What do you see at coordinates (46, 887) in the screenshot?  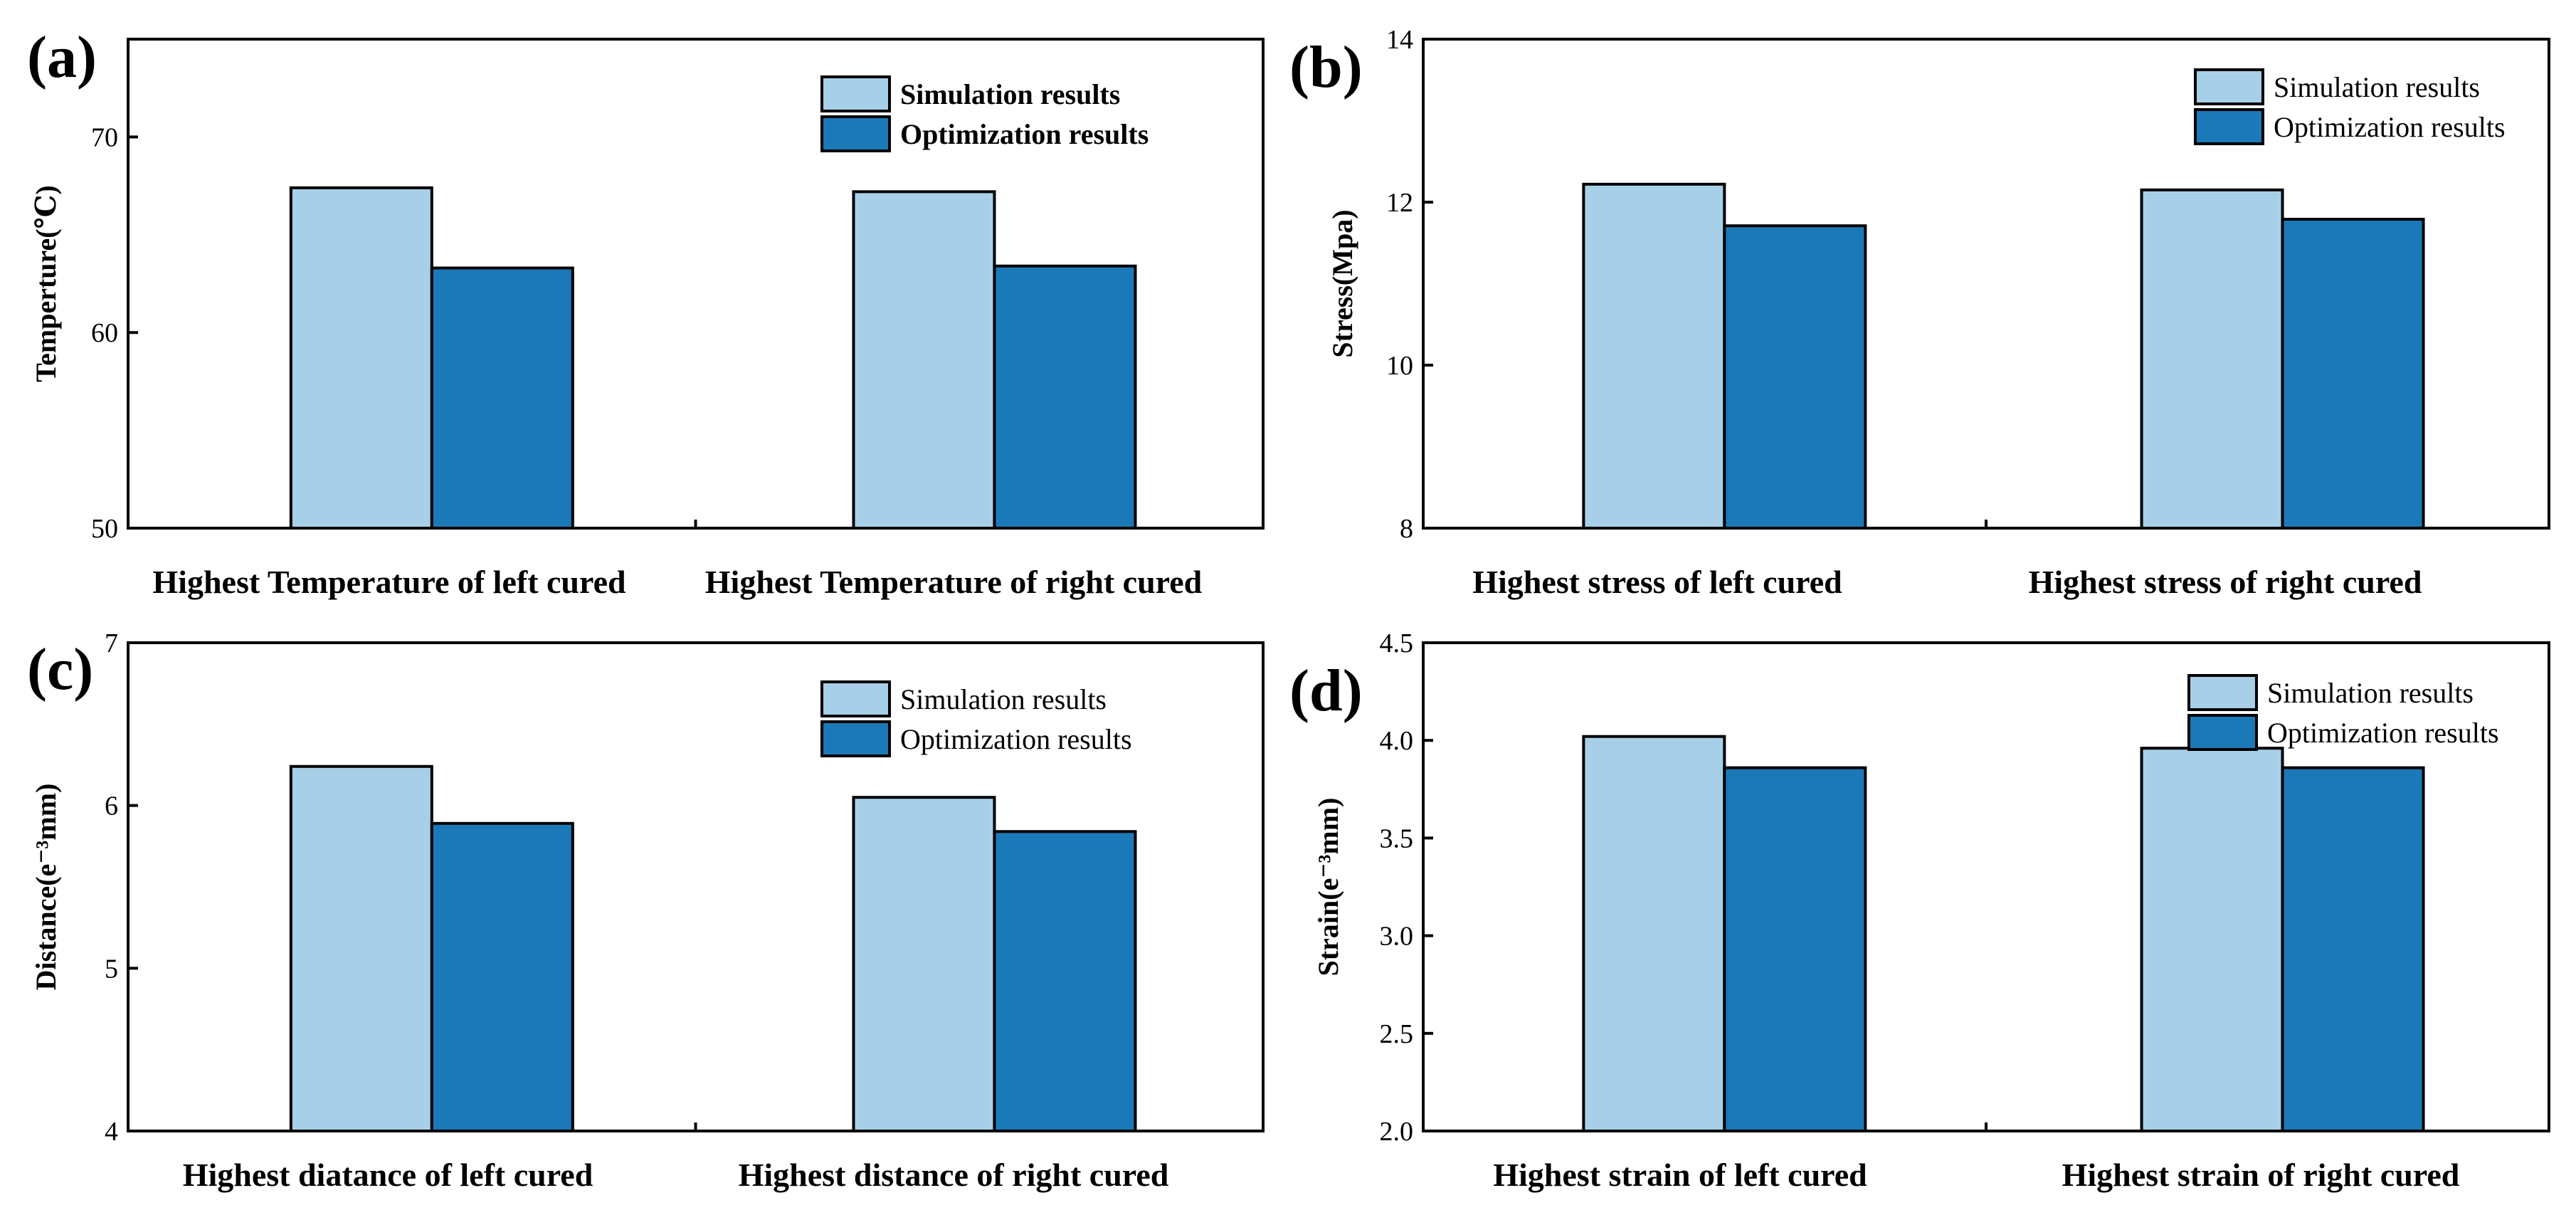 I see `y-axis-label: Distance(e⁻³mm)` at bounding box center [46, 887].